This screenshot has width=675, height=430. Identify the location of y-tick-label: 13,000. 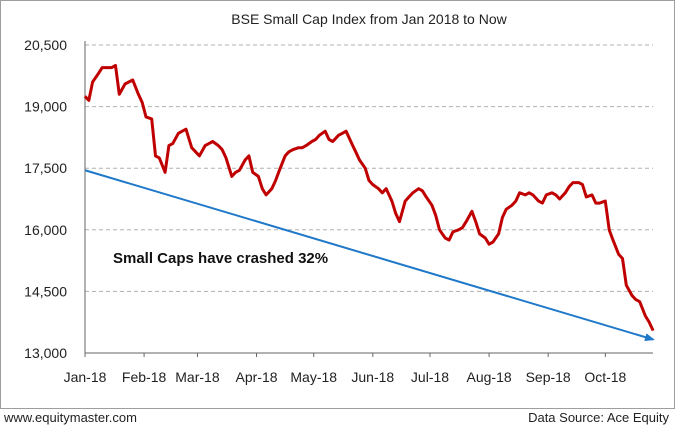
(45, 353).